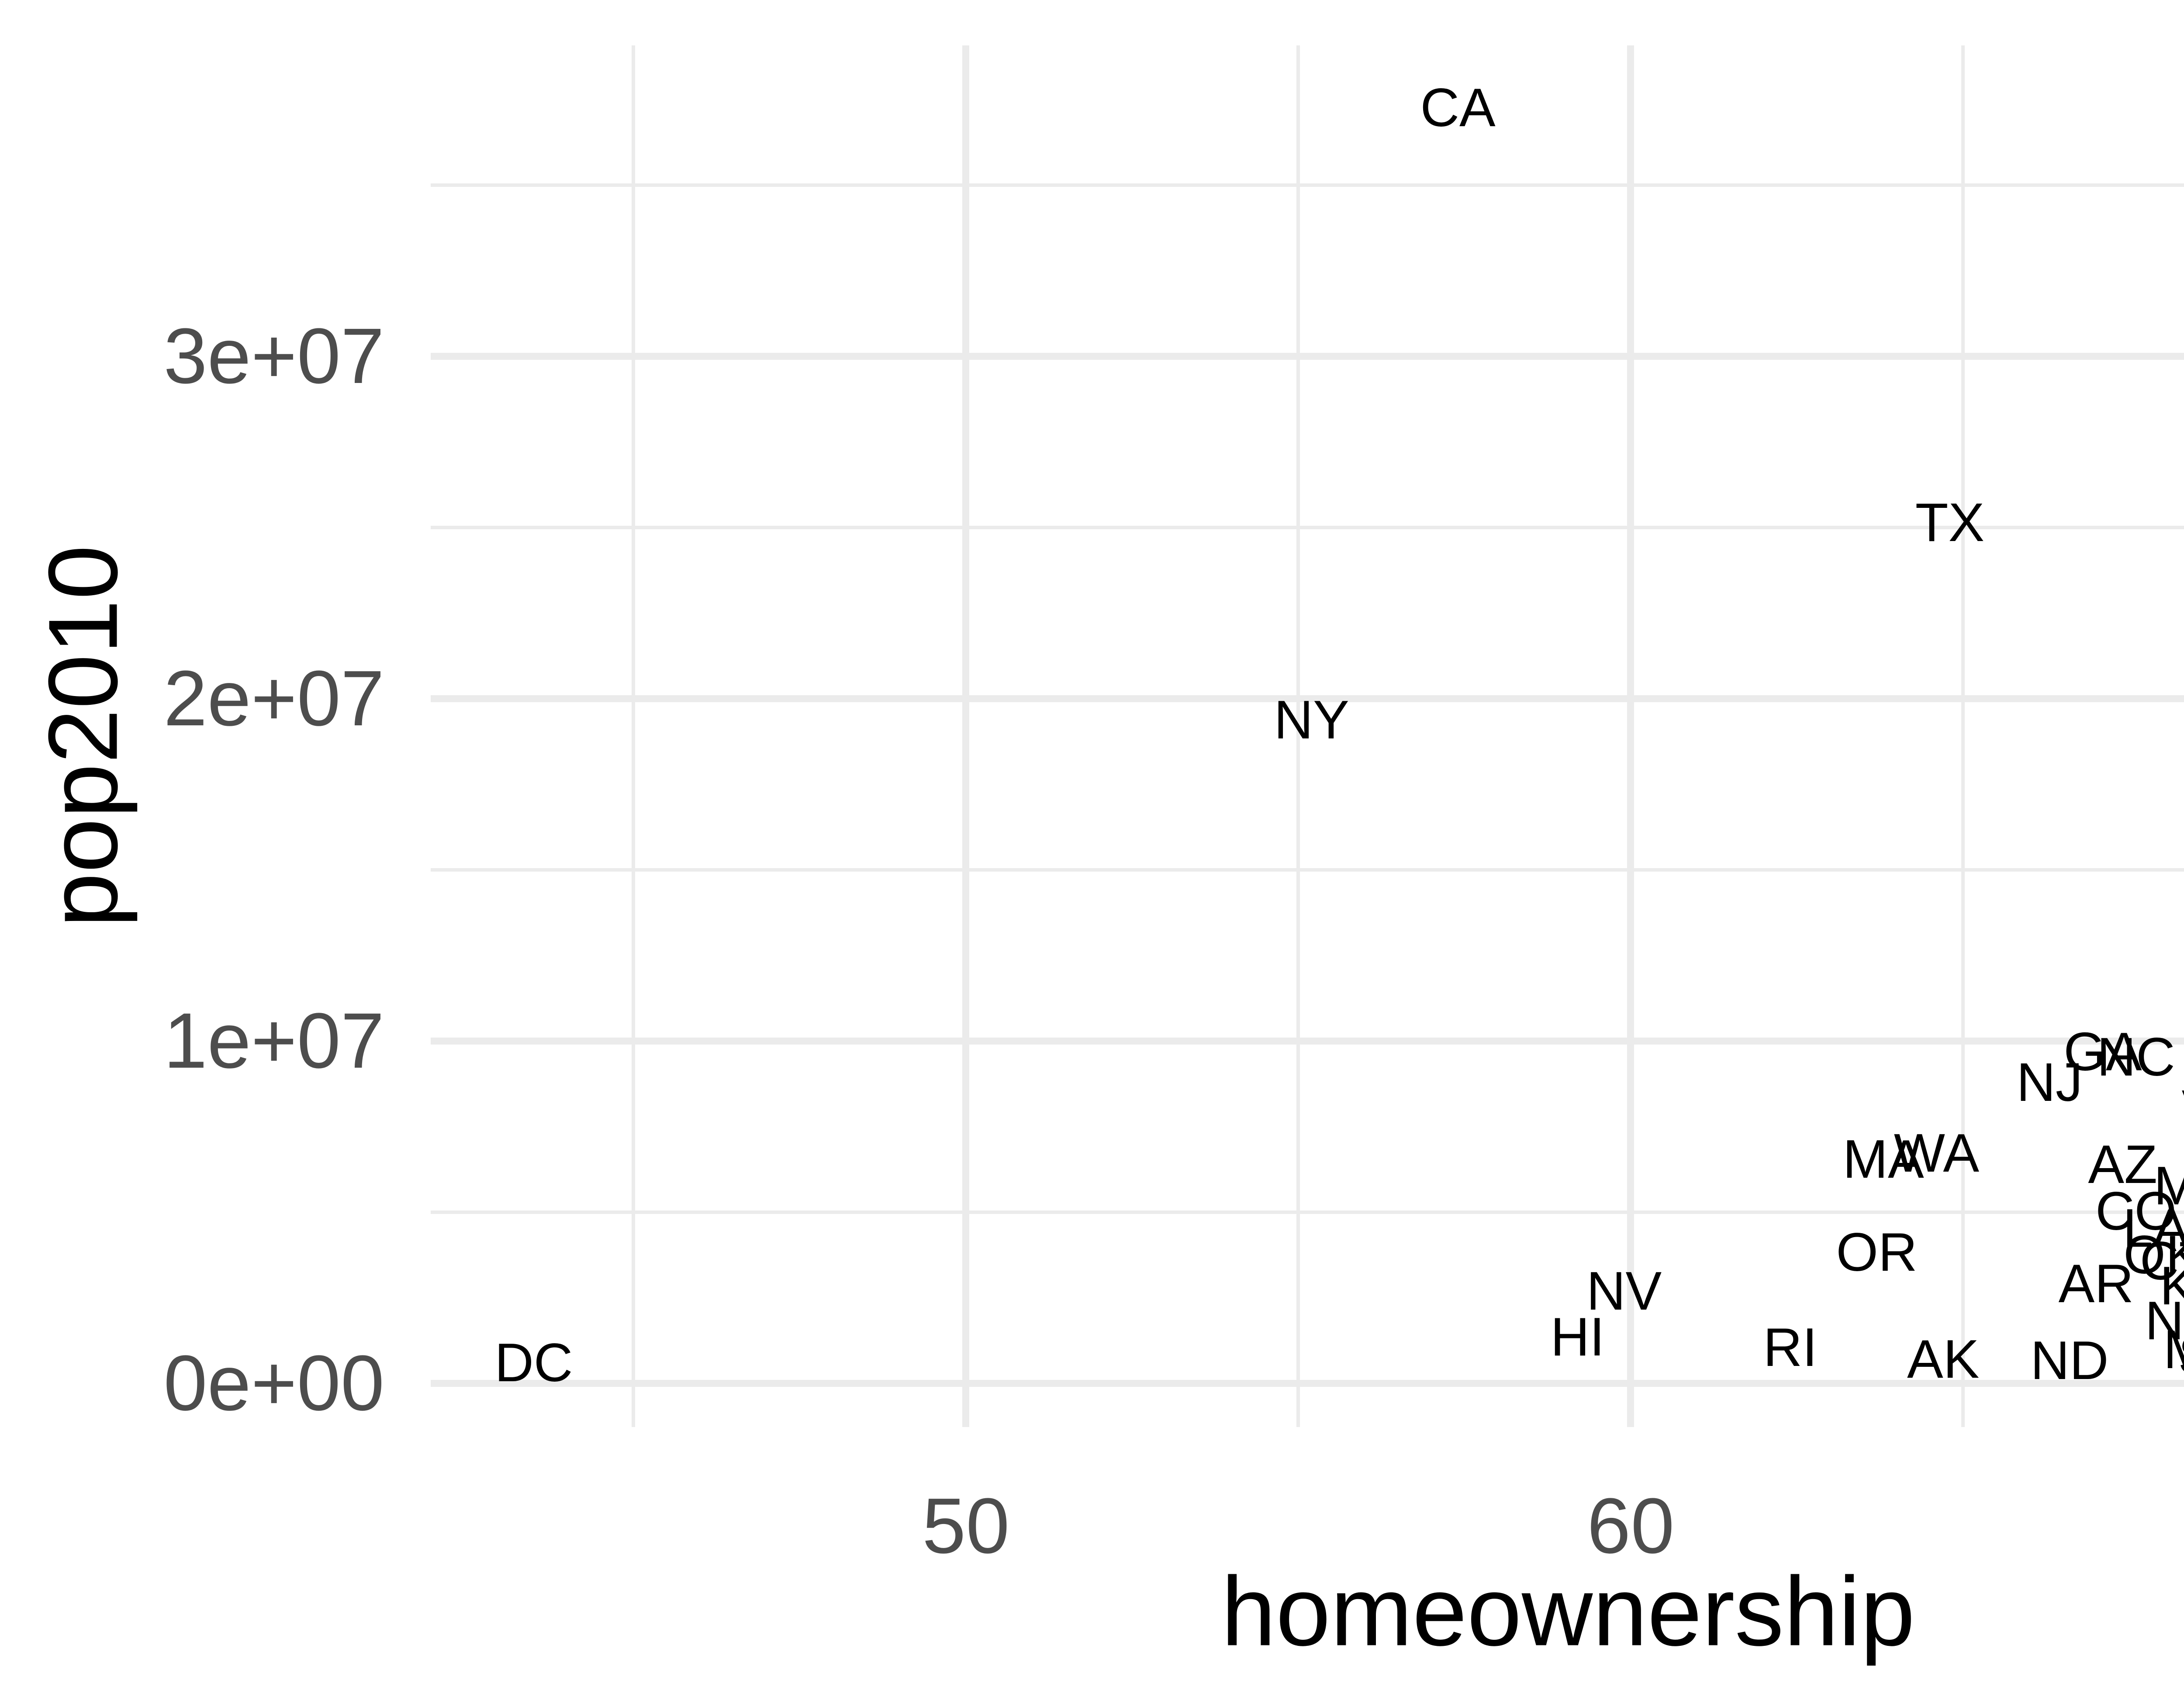 This screenshot has height=1700, width=2184. Describe the element at coordinates (2181, 1356) in the screenshot. I see `data-point-label-SD: SD` at that location.